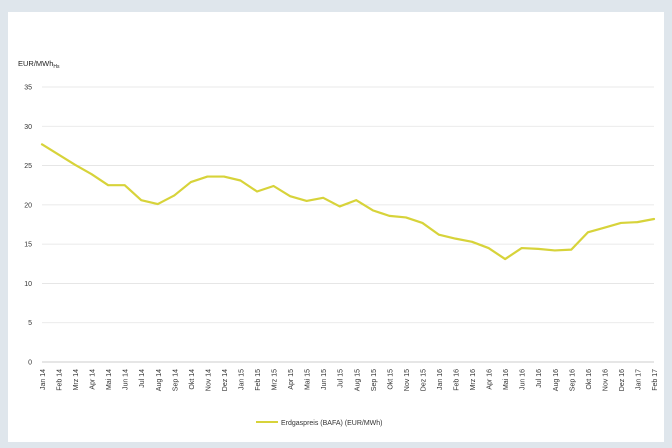  Describe the element at coordinates (109, 379) in the screenshot. I see `x-tick-label: Mai 14` at that location.